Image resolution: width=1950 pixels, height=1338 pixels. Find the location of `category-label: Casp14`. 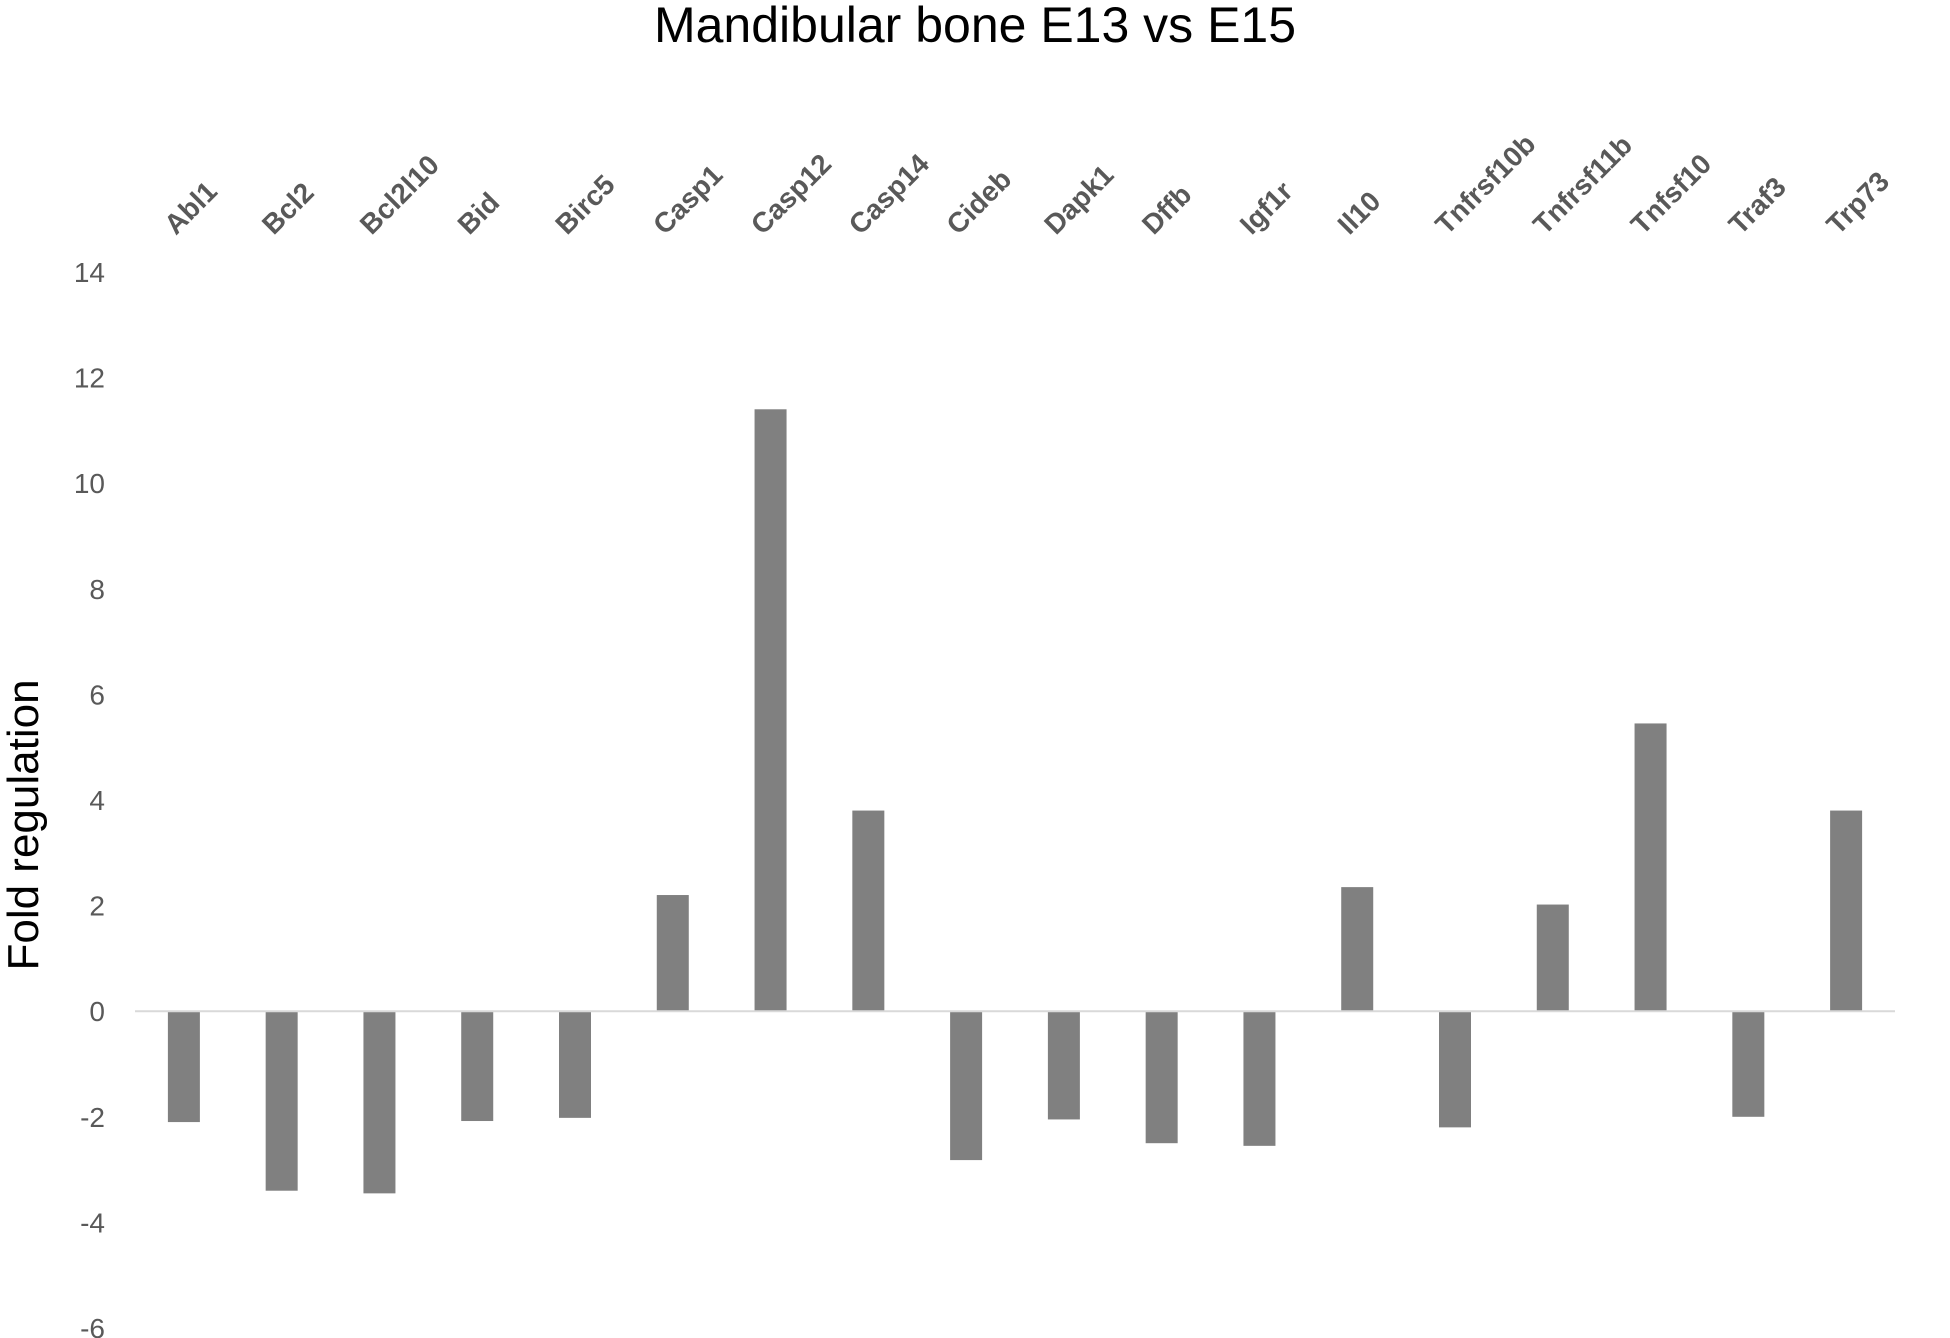

category-label: Casp14 is located at coordinates (889, 194).